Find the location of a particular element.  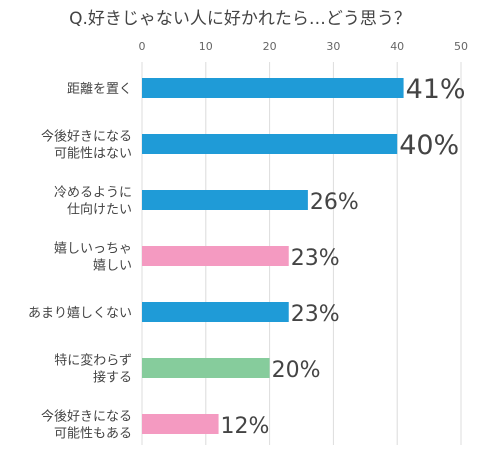

chart-title: Q.好きじゃない人に好かれたら…どう思う？ is located at coordinates (240, 19).